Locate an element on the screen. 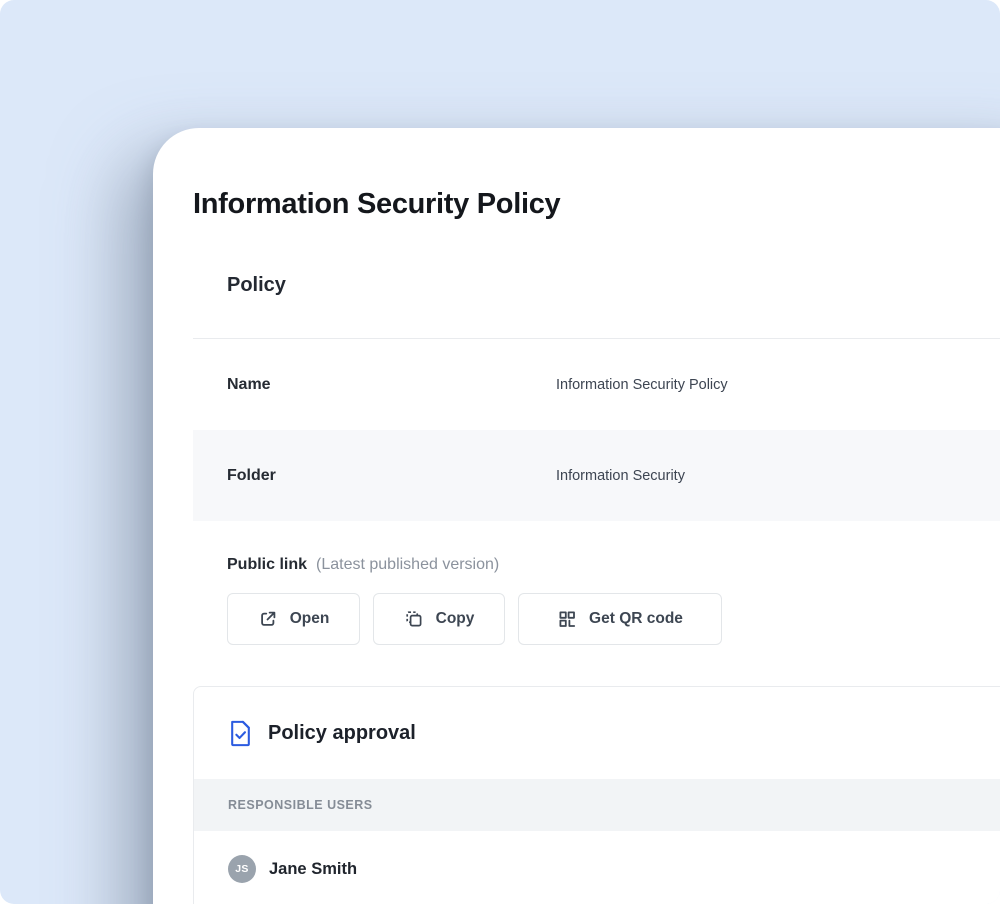 The image size is (1000, 904). document-check-icon is located at coordinates (240, 733).